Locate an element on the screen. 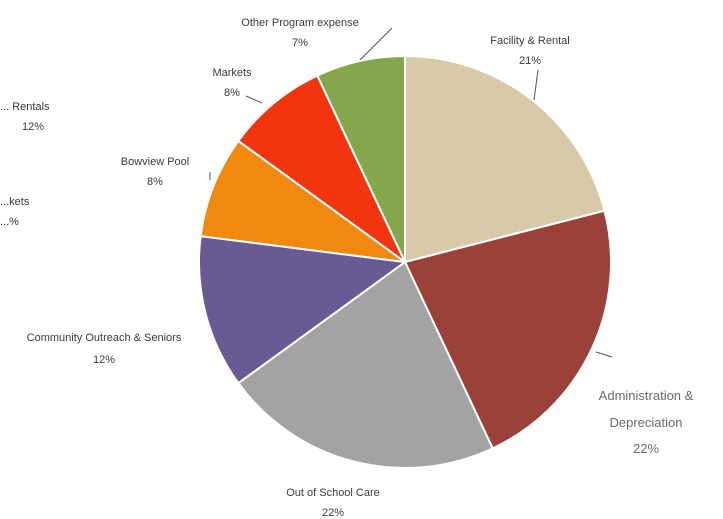 Image resolution: width=723 pixels, height=519 pixels. cropped-pct-2: ...% is located at coordinates (9, 222).